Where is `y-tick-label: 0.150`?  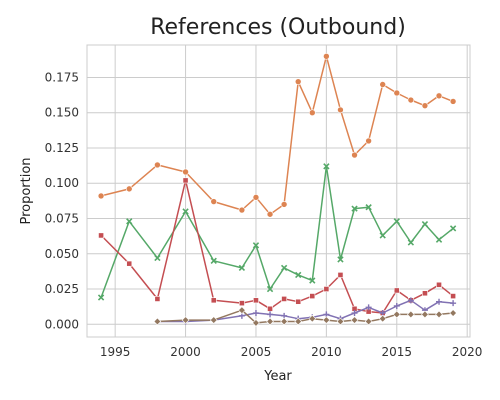 y-tick-label: 0.150 is located at coordinates (62, 113).